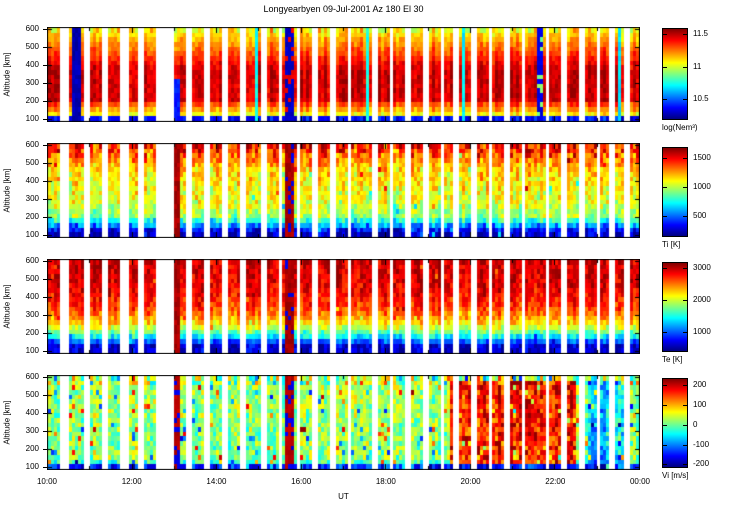  Describe the element at coordinates (702, 157) in the screenshot. I see `colorbar-tick-label: 1500` at that location.